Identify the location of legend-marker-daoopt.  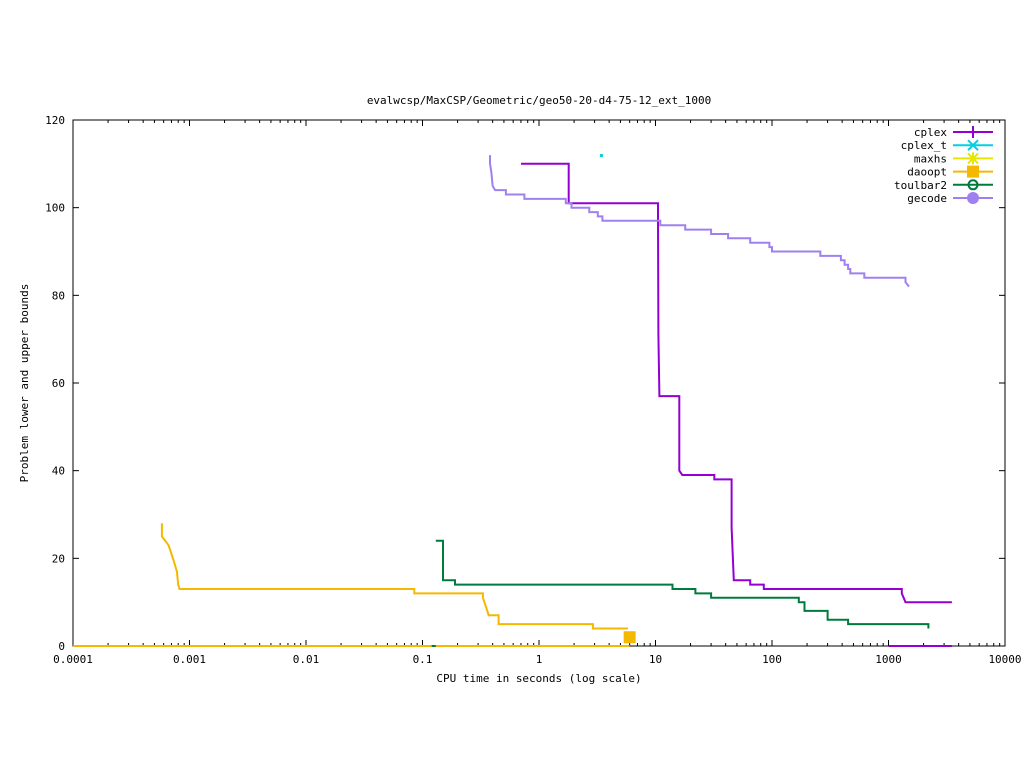
(973, 171).